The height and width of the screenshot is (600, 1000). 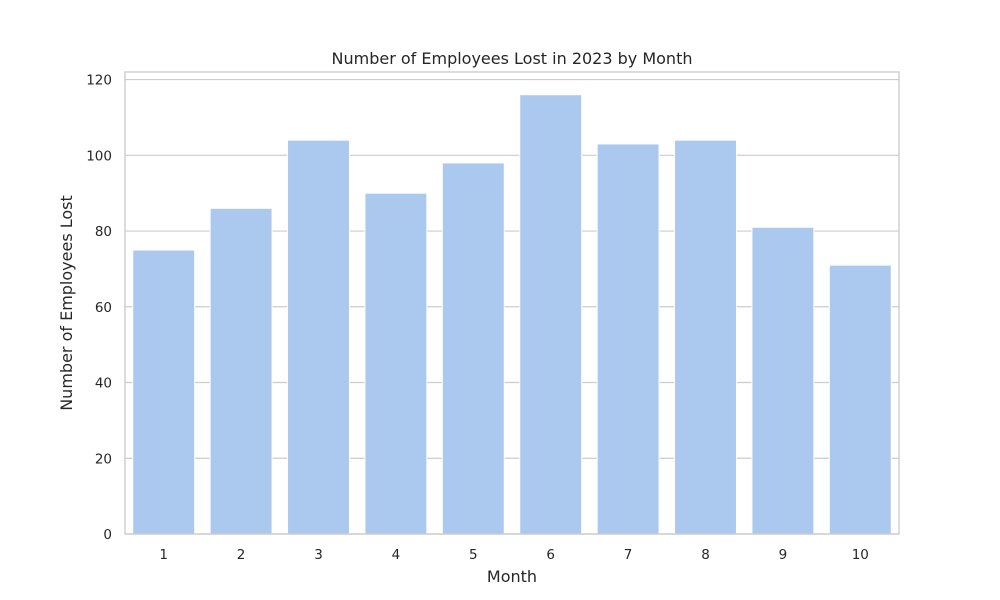 I want to click on y-axis-label: Number of Employees Lost, so click(x=66, y=303).